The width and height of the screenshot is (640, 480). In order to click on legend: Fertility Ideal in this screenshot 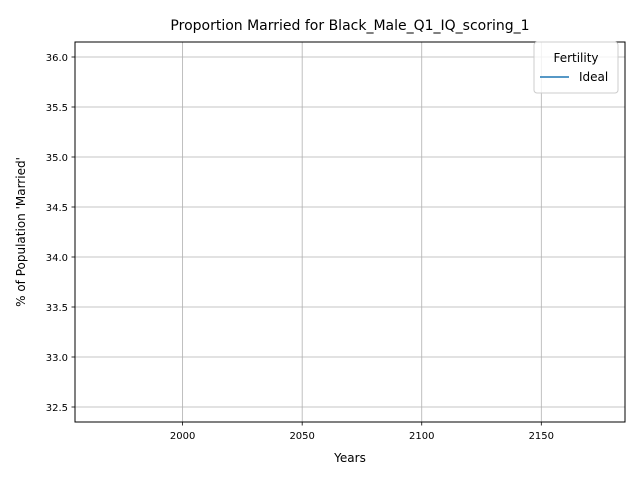, I will do `click(576, 67)`.